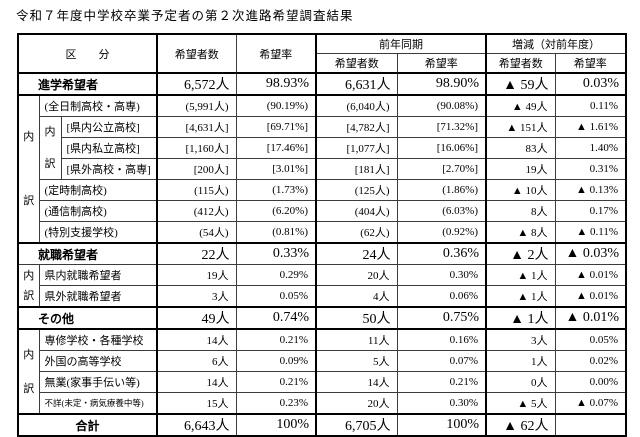 The image size is (640, 437). Describe the element at coordinates (276, 361) in the screenshot. I see `rate-cell: 0.09%` at that location.